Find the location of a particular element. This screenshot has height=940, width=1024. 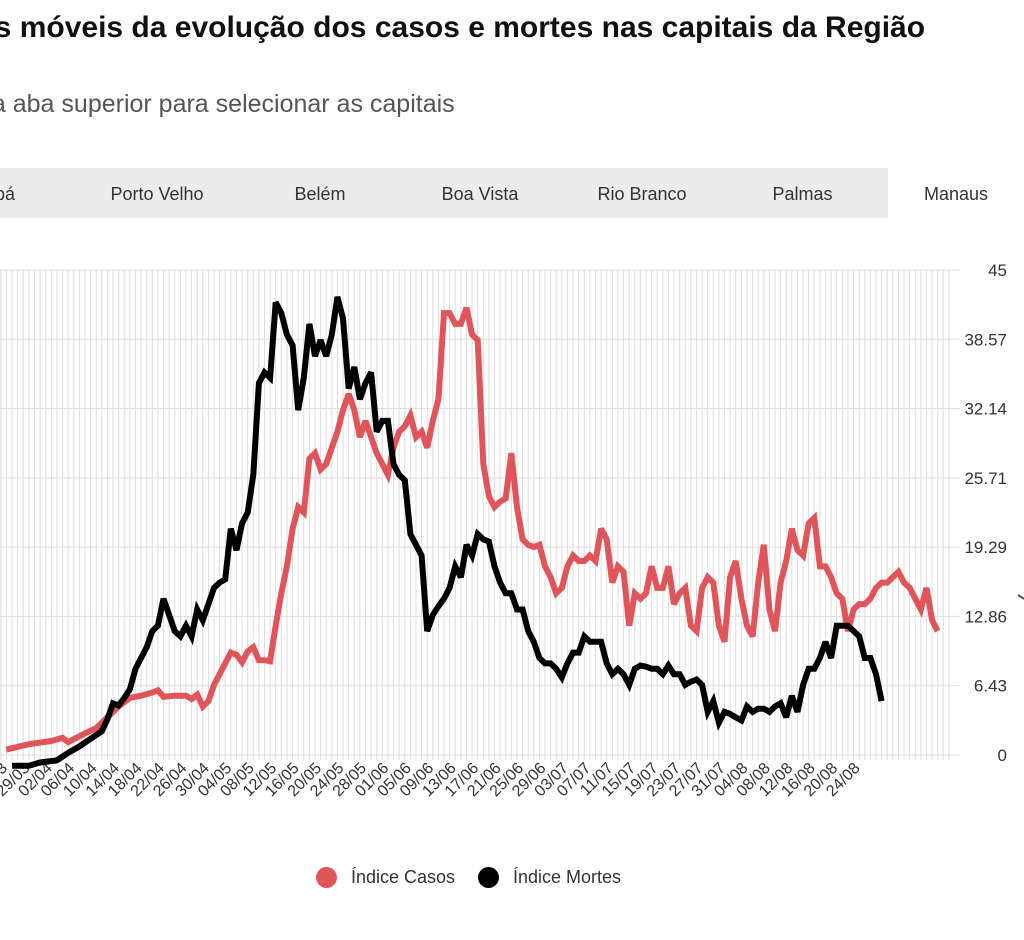

legend-deaths-dot-icon is located at coordinates (488, 877).